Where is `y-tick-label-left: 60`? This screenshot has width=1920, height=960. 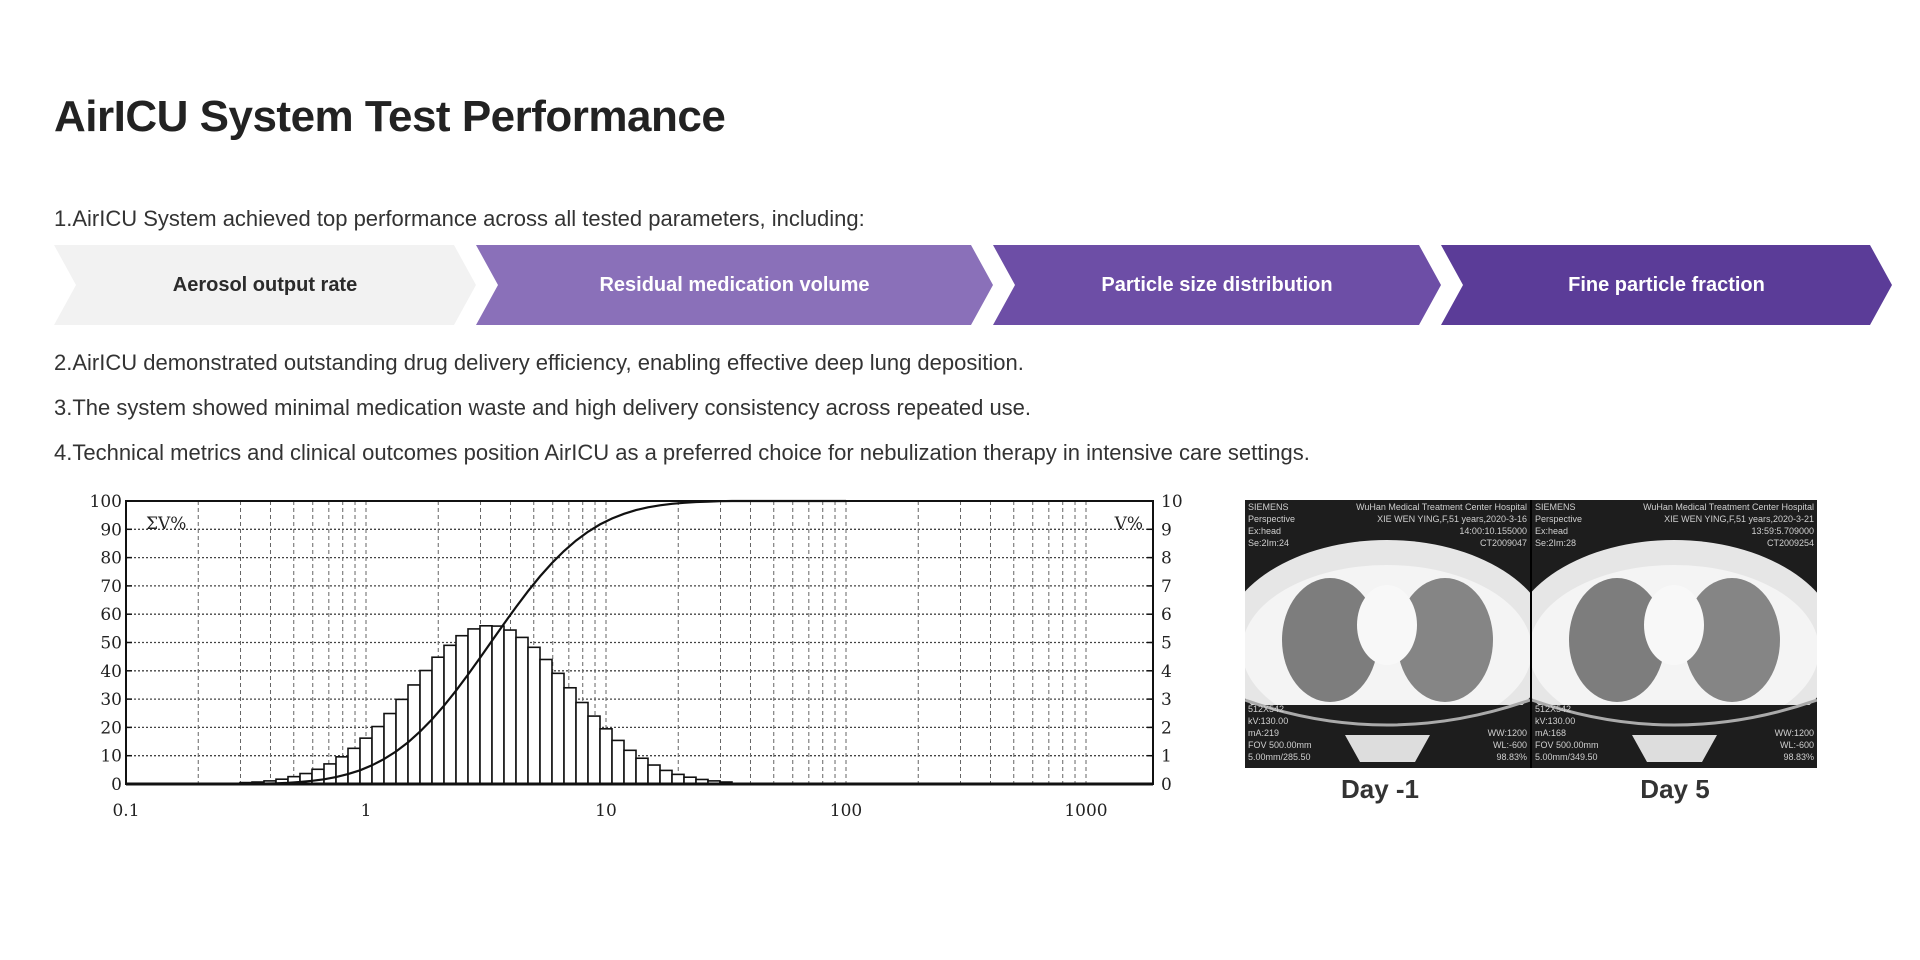
y-tick-label-left: 60 is located at coordinates (111, 615).